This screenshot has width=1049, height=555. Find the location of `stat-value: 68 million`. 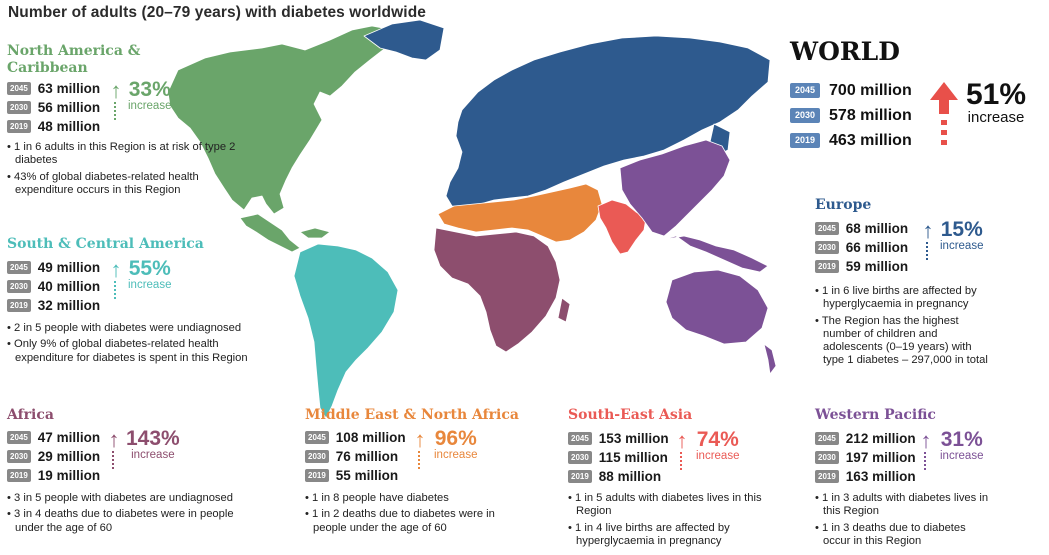

stat-value: 68 million is located at coordinates (877, 228).